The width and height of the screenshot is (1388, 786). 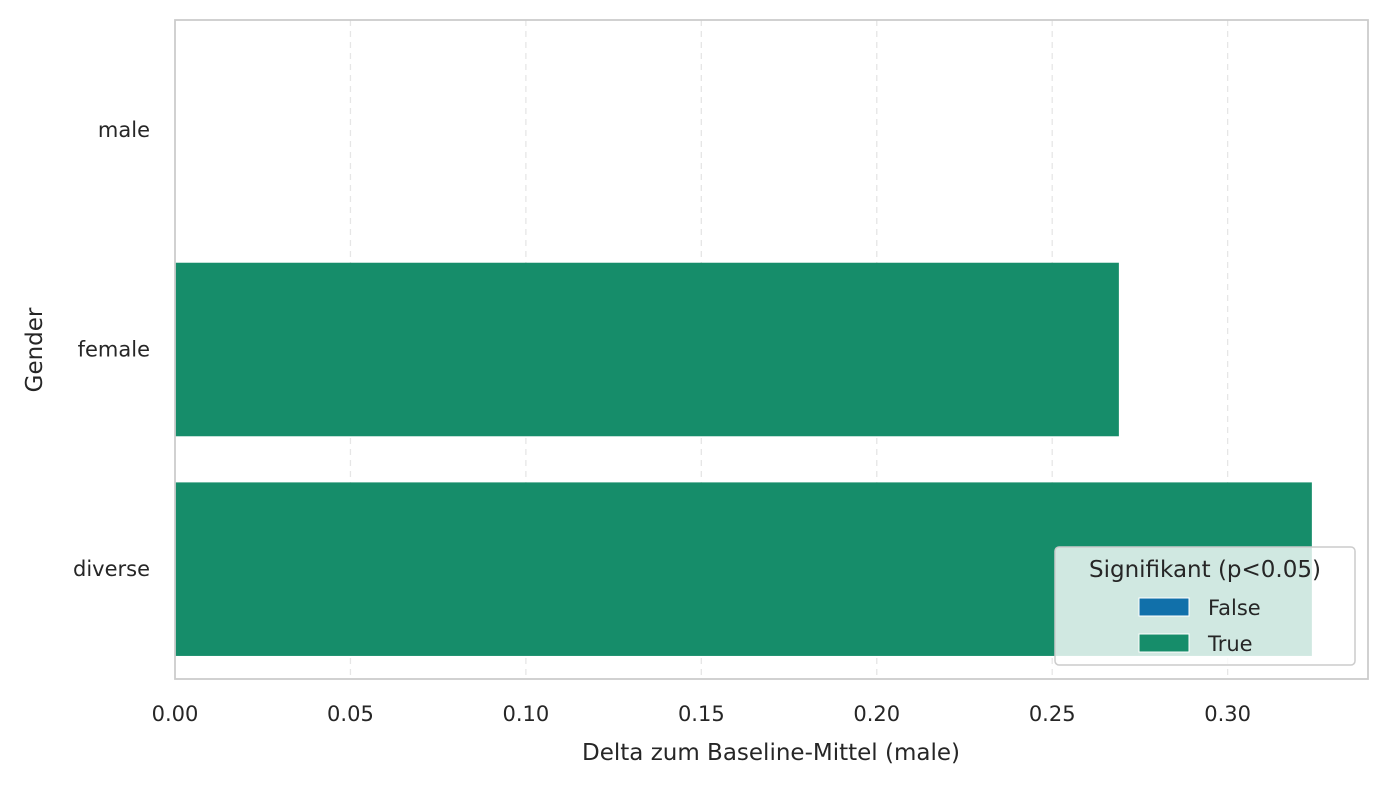 What do you see at coordinates (175, 714) in the screenshot?
I see `x-tick-label: 0.00` at bounding box center [175, 714].